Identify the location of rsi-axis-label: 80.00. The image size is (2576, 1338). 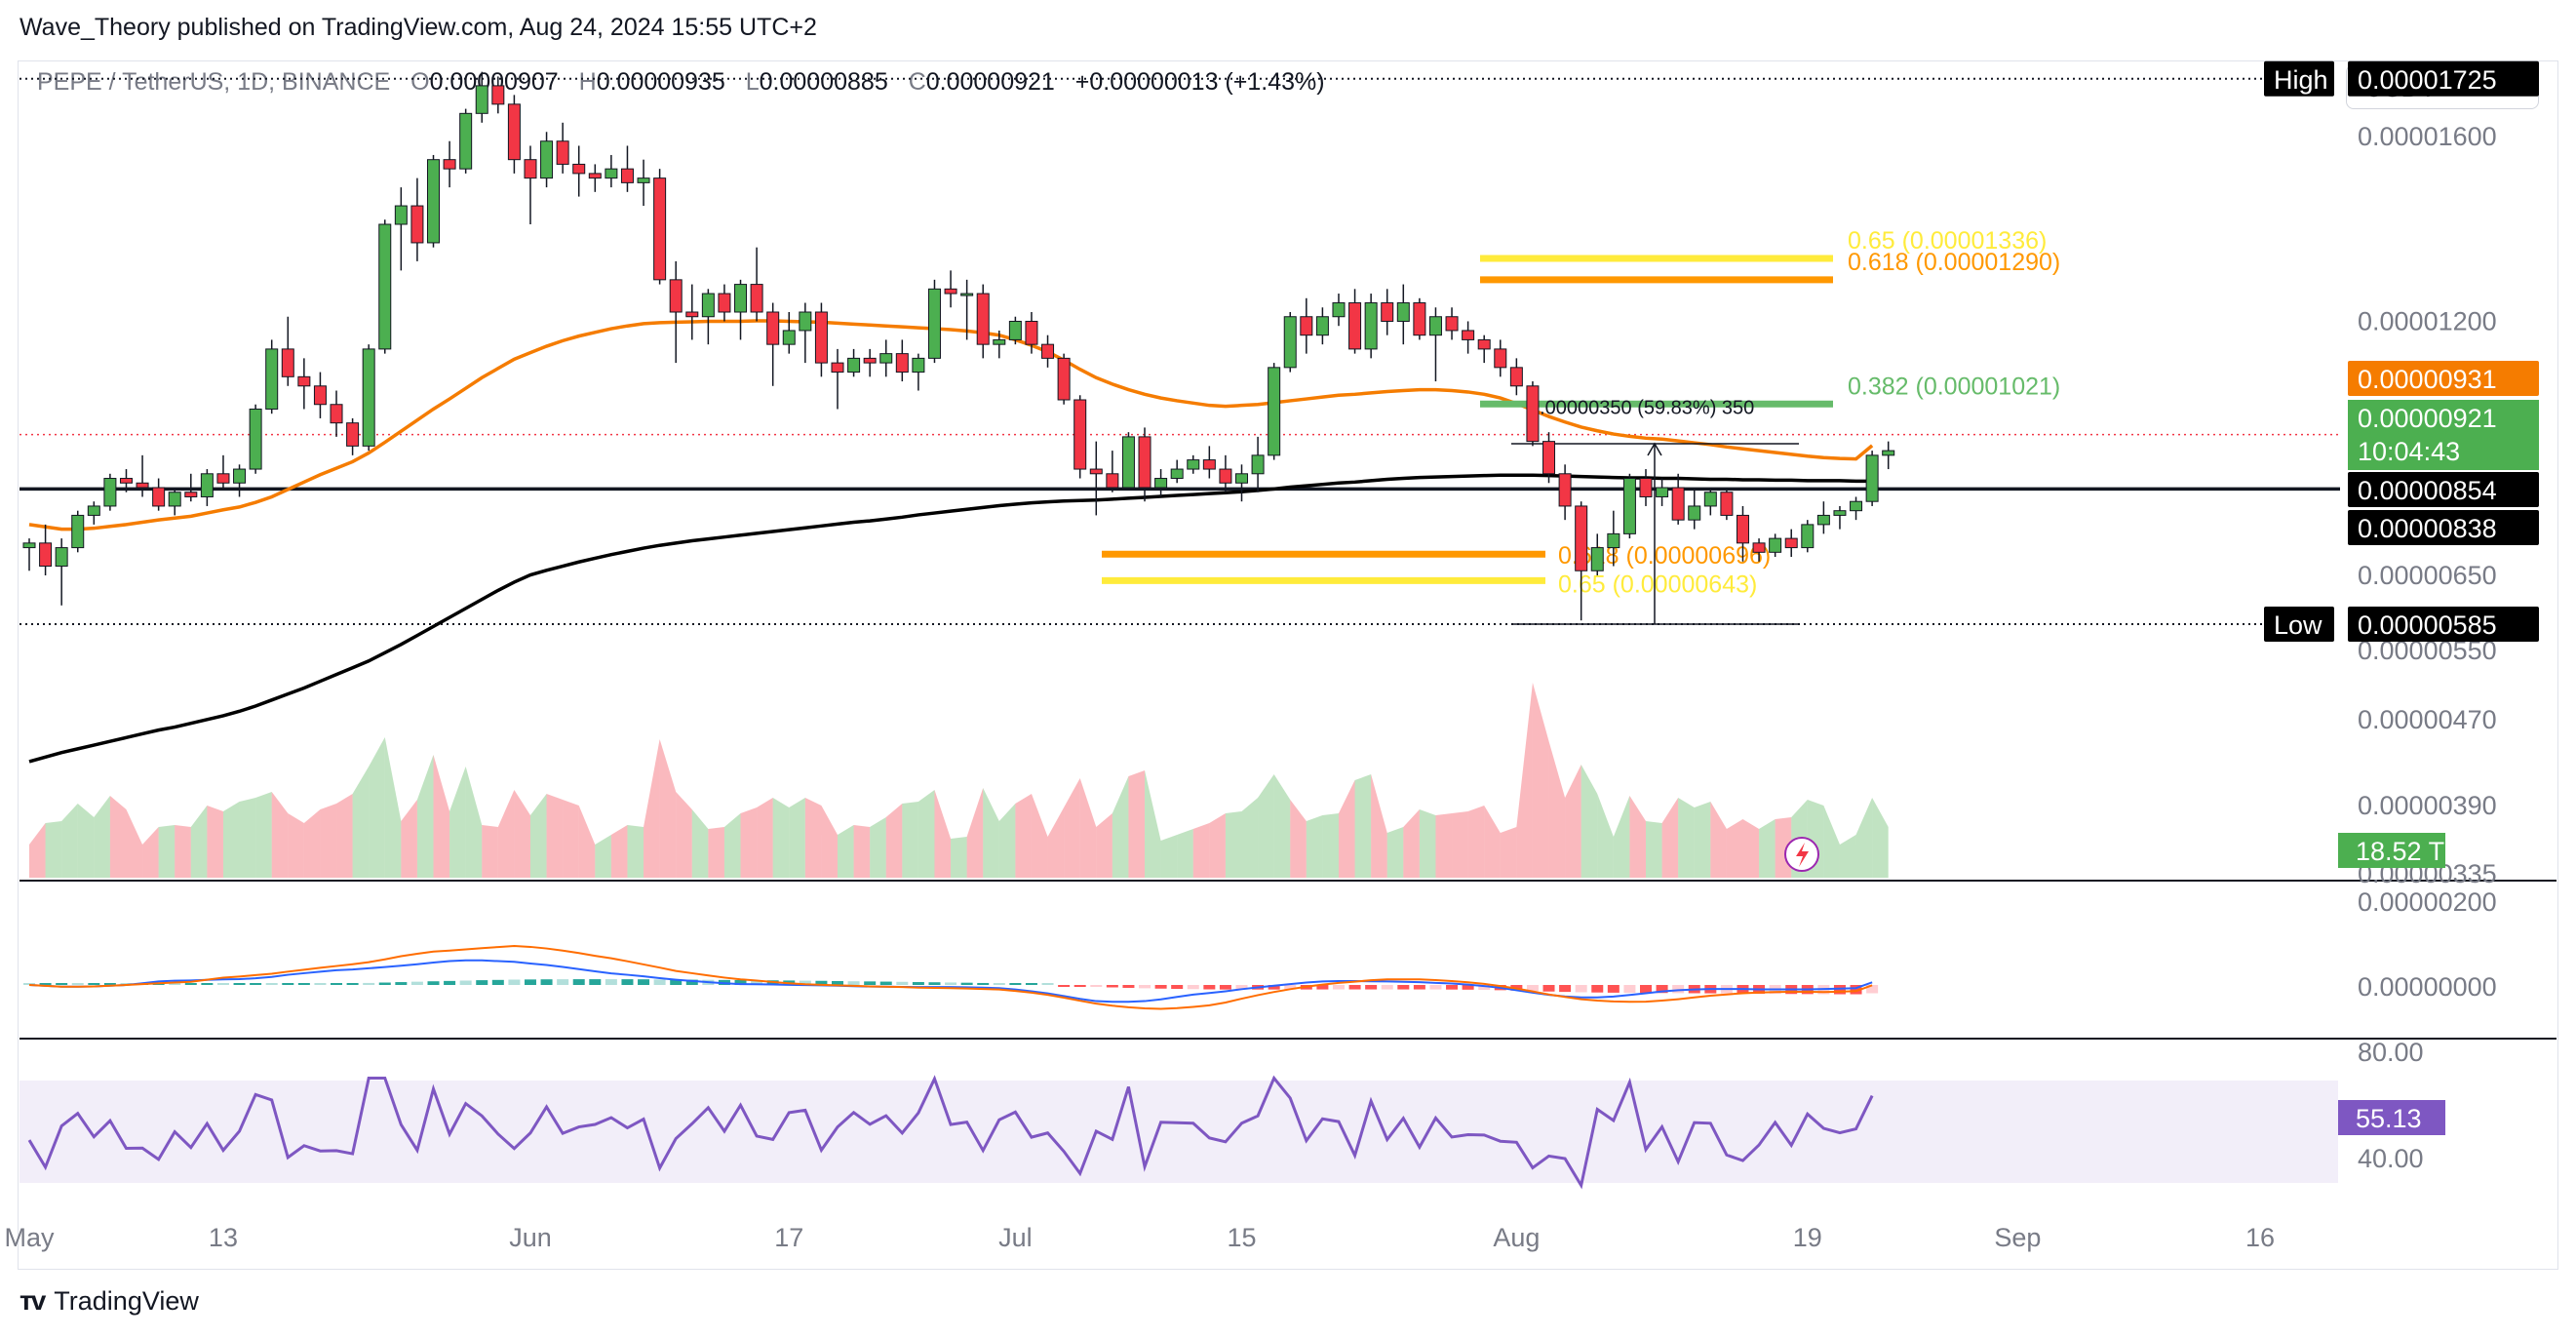
(2391, 1052).